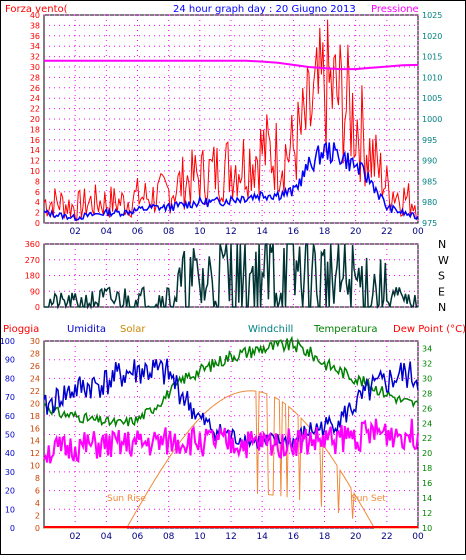 This screenshot has width=466, height=560. Describe the element at coordinates (35, 341) in the screenshot. I see `solar-tick-label: 30` at that location.